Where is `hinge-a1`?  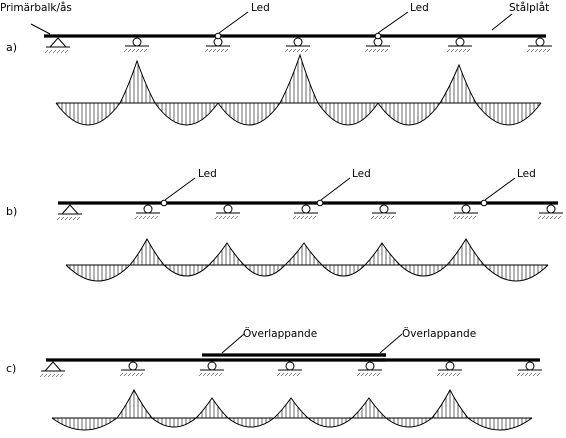 hinge-a1 is located at coordinates (218, 36).